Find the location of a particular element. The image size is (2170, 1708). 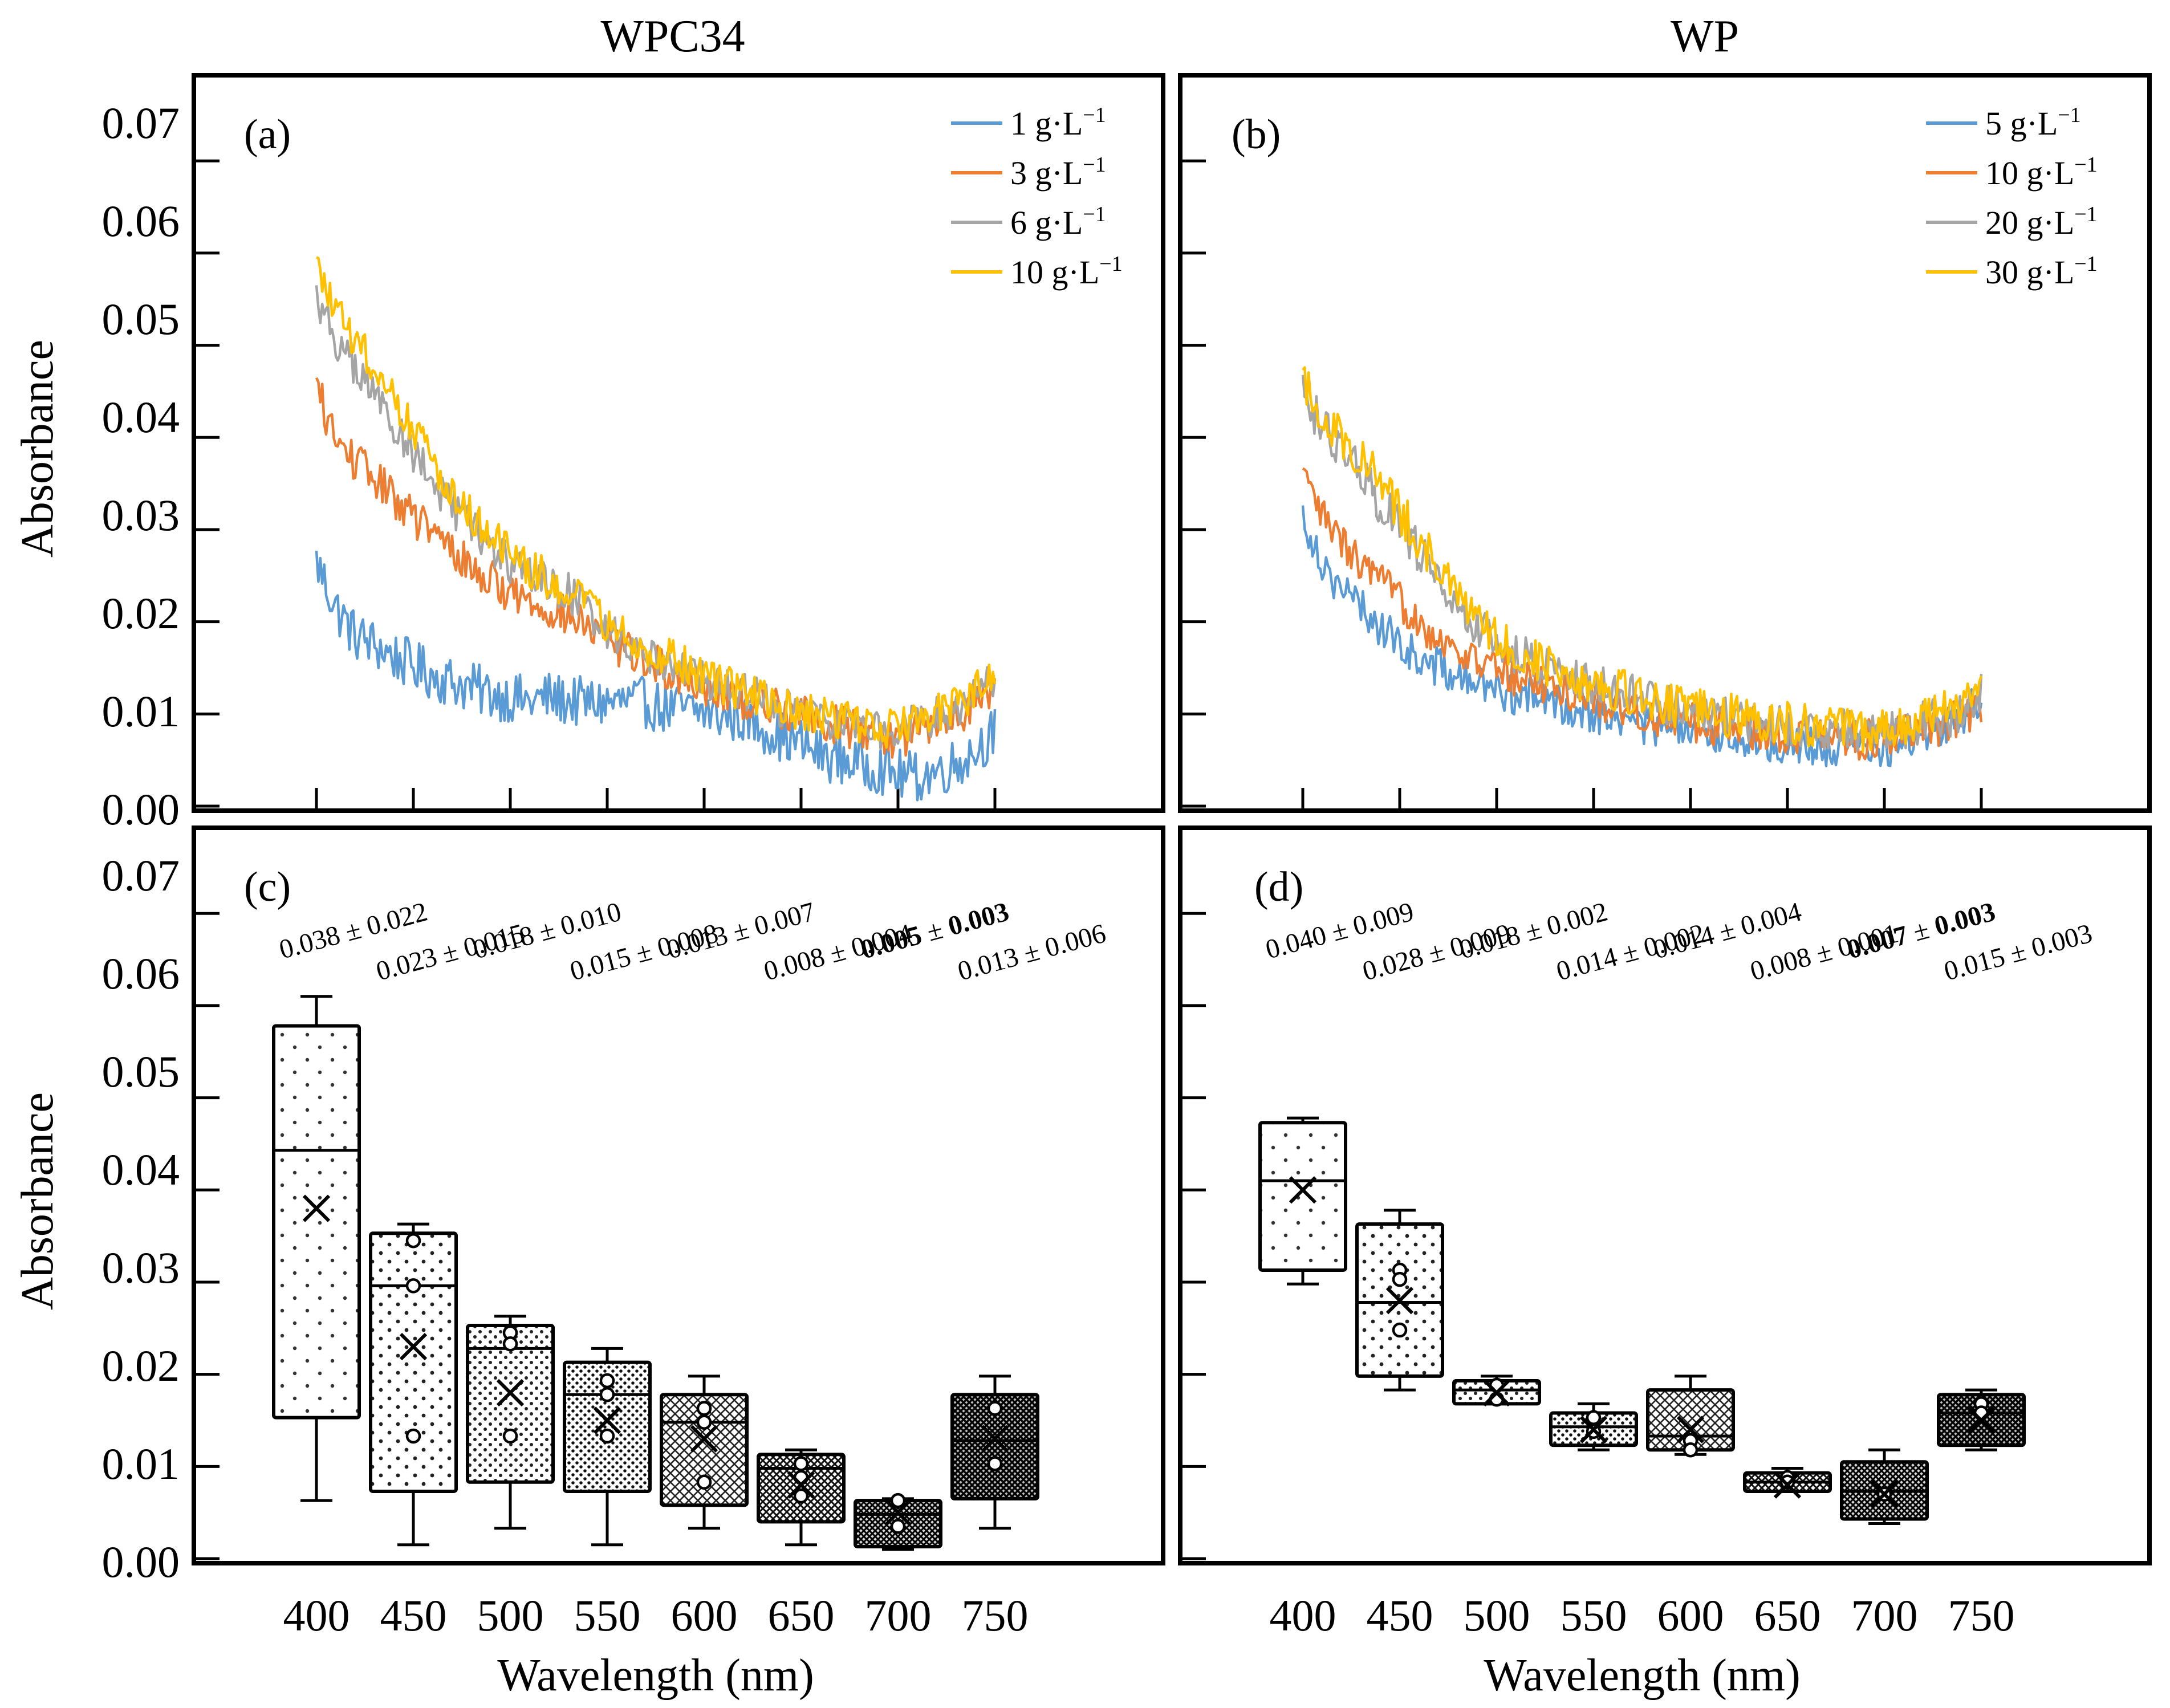

legend-entry: 6 g·L−1 is located at coordinates (1058, 221).